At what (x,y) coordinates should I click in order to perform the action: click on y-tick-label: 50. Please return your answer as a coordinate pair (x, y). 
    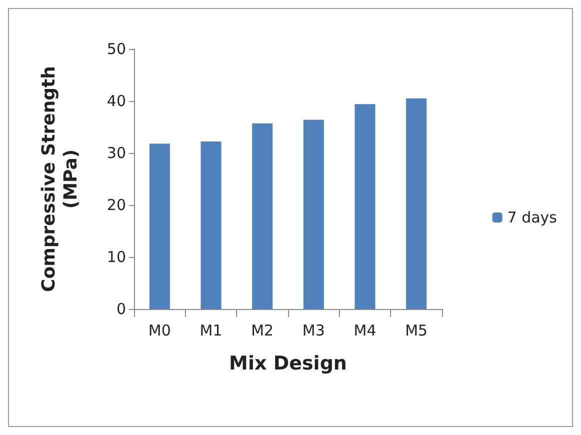
    Looking at the image, I should click on (116, 49).